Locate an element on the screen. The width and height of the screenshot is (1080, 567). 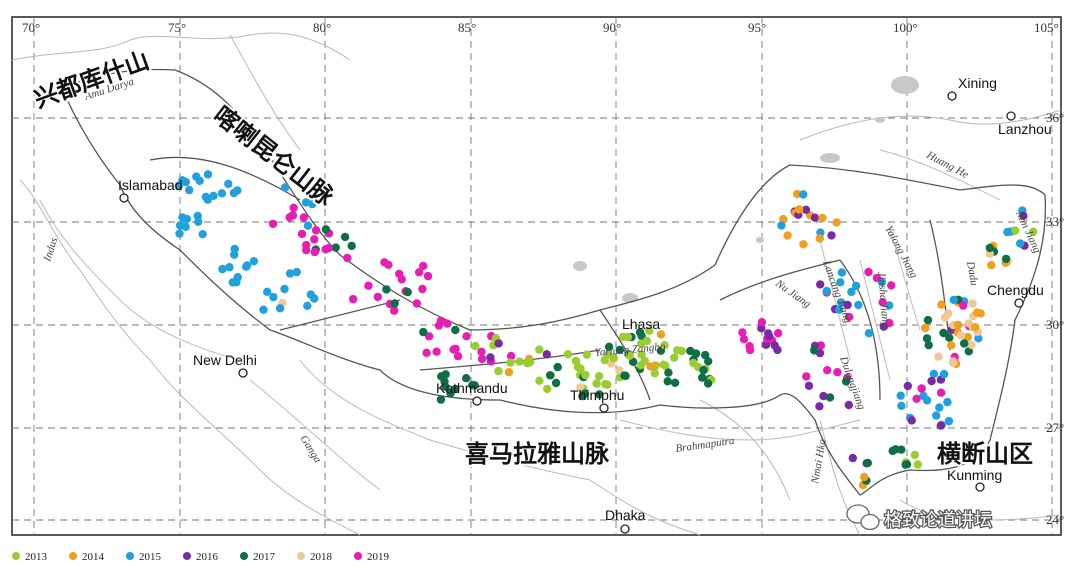
city-label-islamabad: Islamabad is located at coordinates (150, 185).